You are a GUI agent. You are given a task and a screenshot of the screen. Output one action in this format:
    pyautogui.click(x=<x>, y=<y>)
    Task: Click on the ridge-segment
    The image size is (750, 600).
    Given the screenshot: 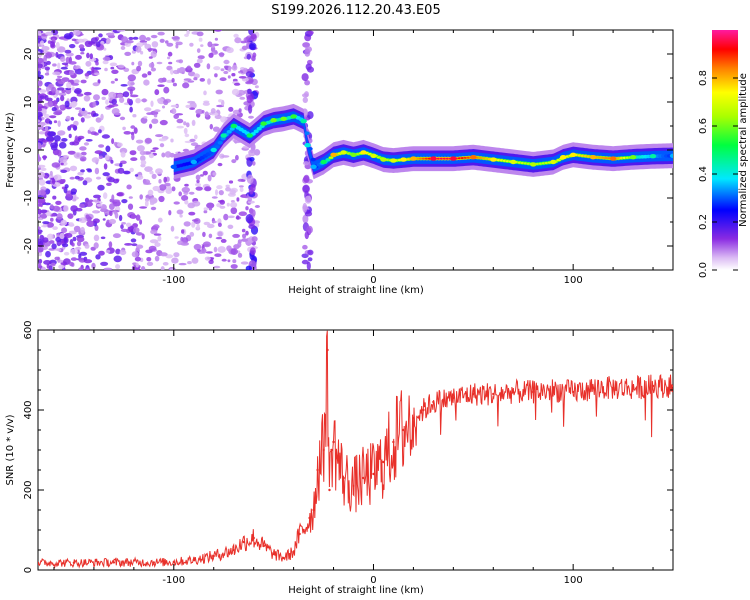 What is the action you would take?
    pyautogui.click(x=220, y=143)
    